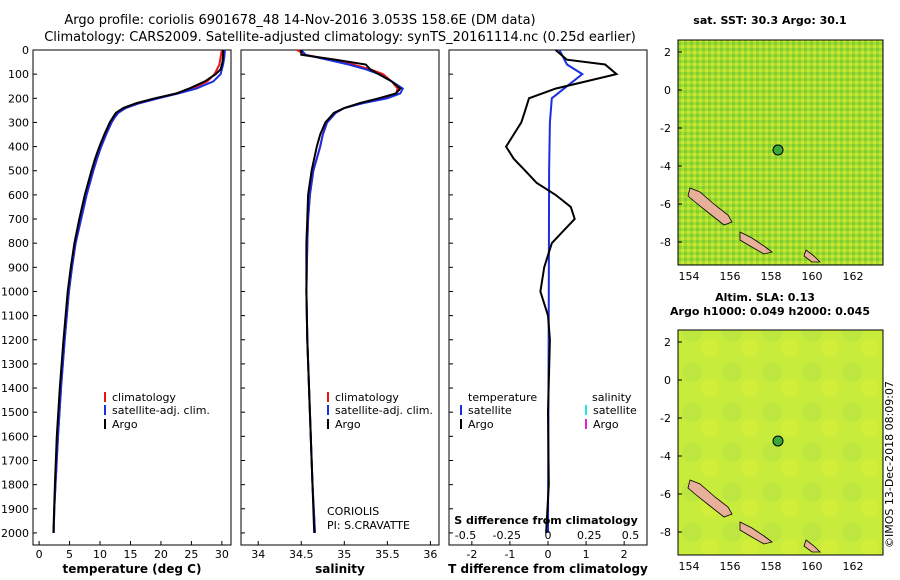 This screenshot has height=580, width=900. What do you see at coordinates (18, 147) in the screenshot?
I see `depth-tick-label: 400` at bounding box center [18, 147].